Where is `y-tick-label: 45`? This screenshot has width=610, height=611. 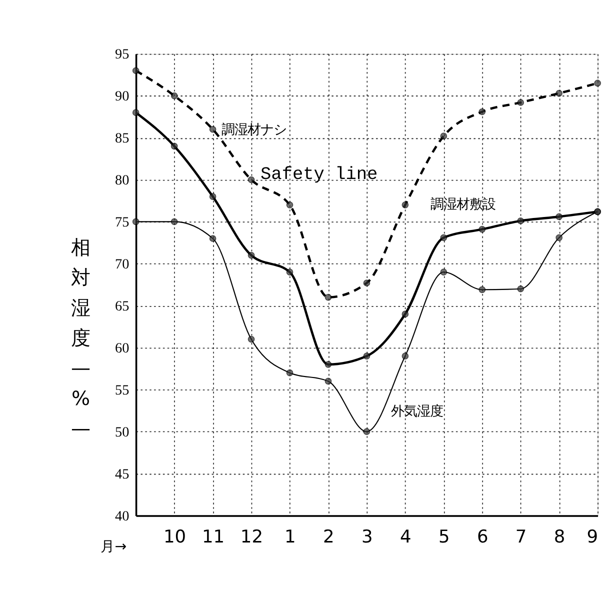
y-tick-label: 45 is located at coordinates (122, 474).